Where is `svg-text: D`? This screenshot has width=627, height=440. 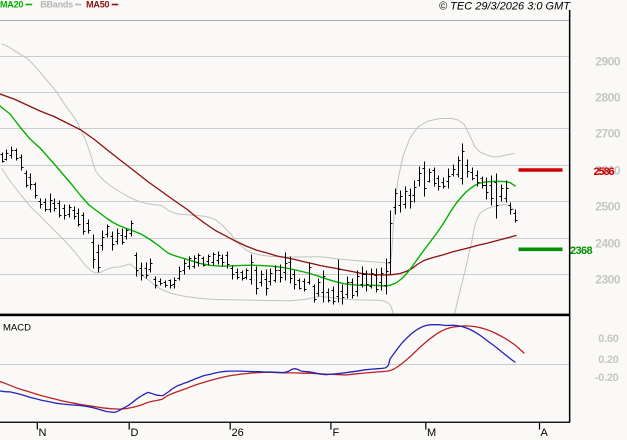
svg-text: D is located at coordinates (135, 433).